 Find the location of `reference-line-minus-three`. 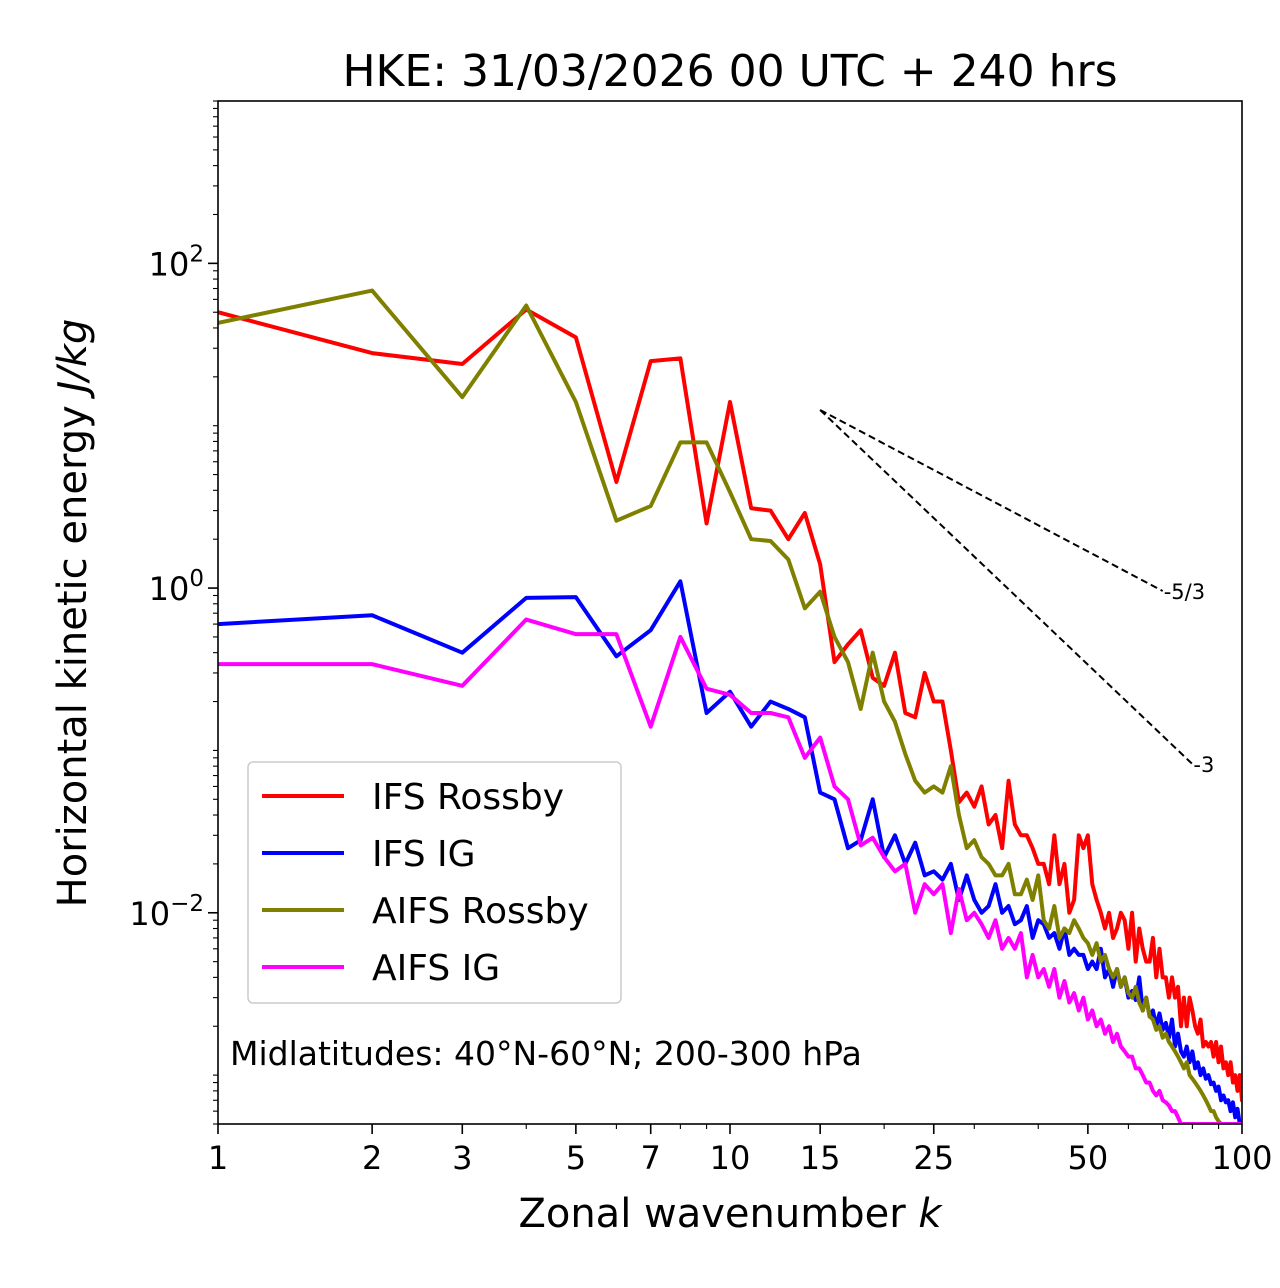

reference-line-minus-three is located at coordinates (1006, 587).